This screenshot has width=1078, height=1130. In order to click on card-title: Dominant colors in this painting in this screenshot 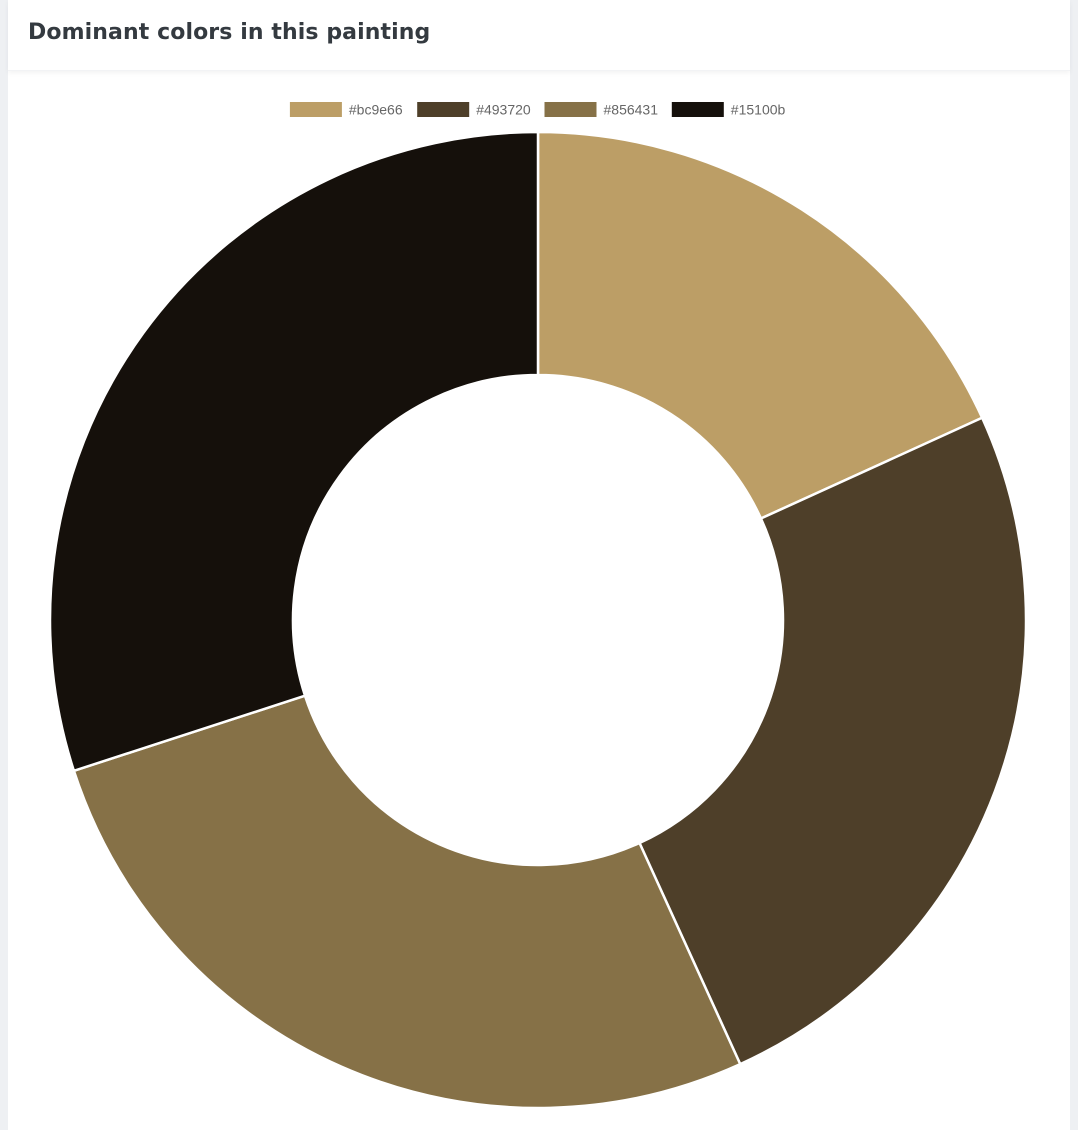, I will do `click(229, 32)`.